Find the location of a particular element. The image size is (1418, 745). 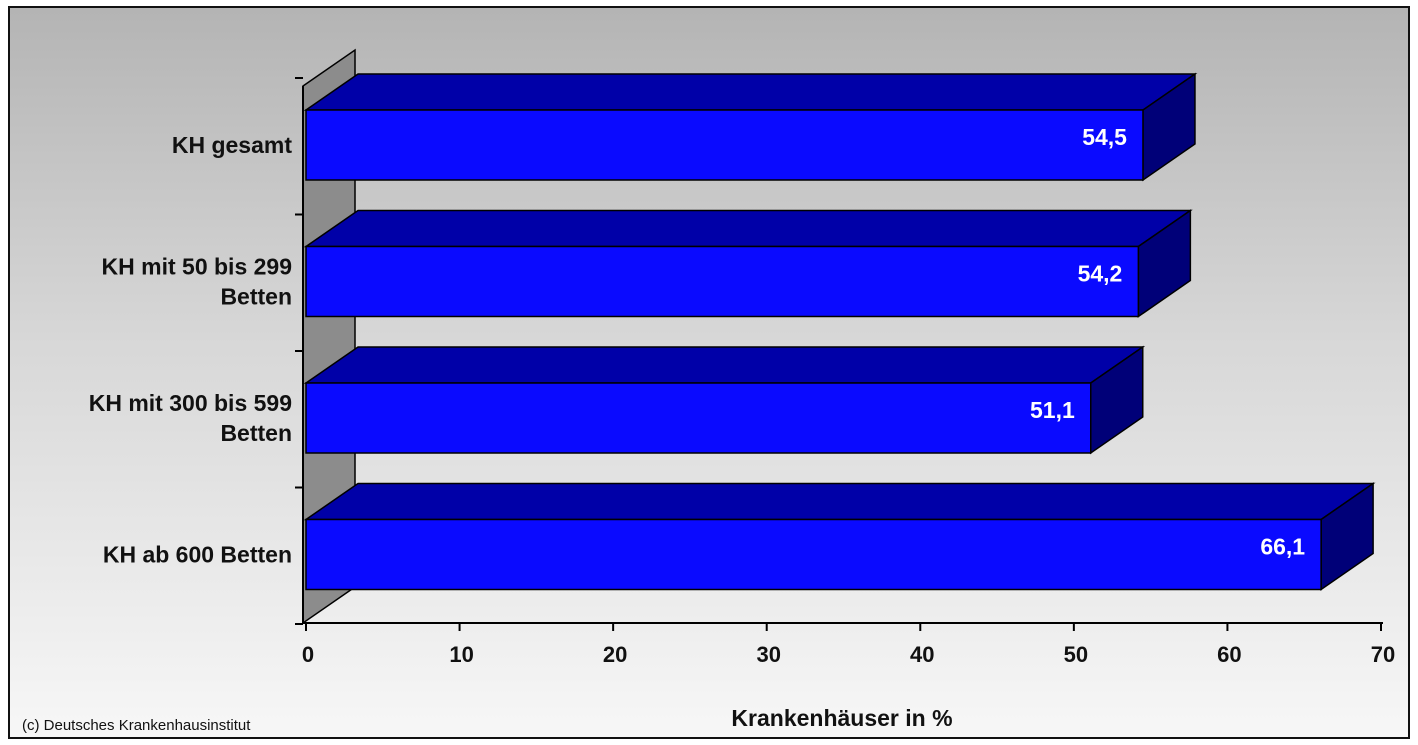

x-tick-label: 0 is located at coordinates (308, 654).